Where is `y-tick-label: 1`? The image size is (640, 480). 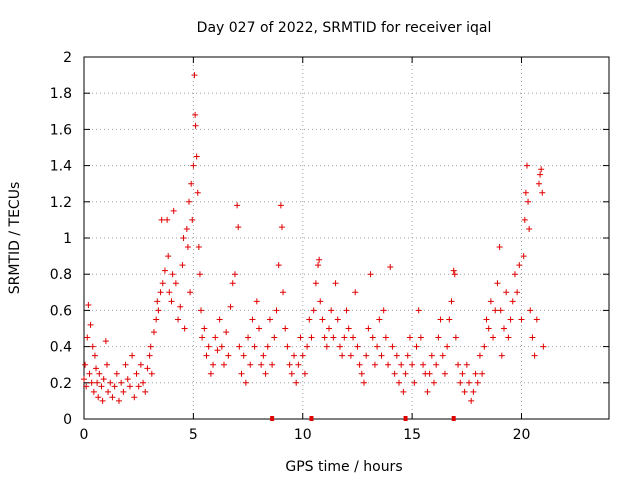 y-tick-label: 1 is located at coordinates (67, 239).